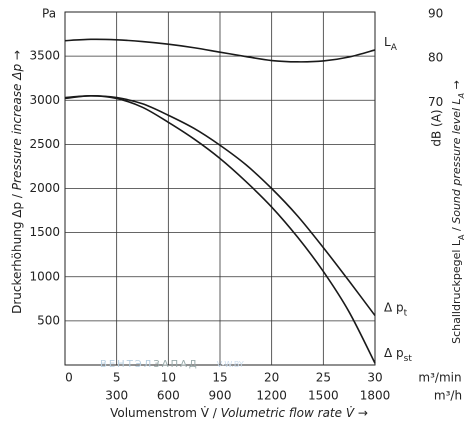 This screenshot has width=472, height=428. Describe the element at coordinates (44, 276) in the screenshot. I see `y-tick-label: 1000` at that location.